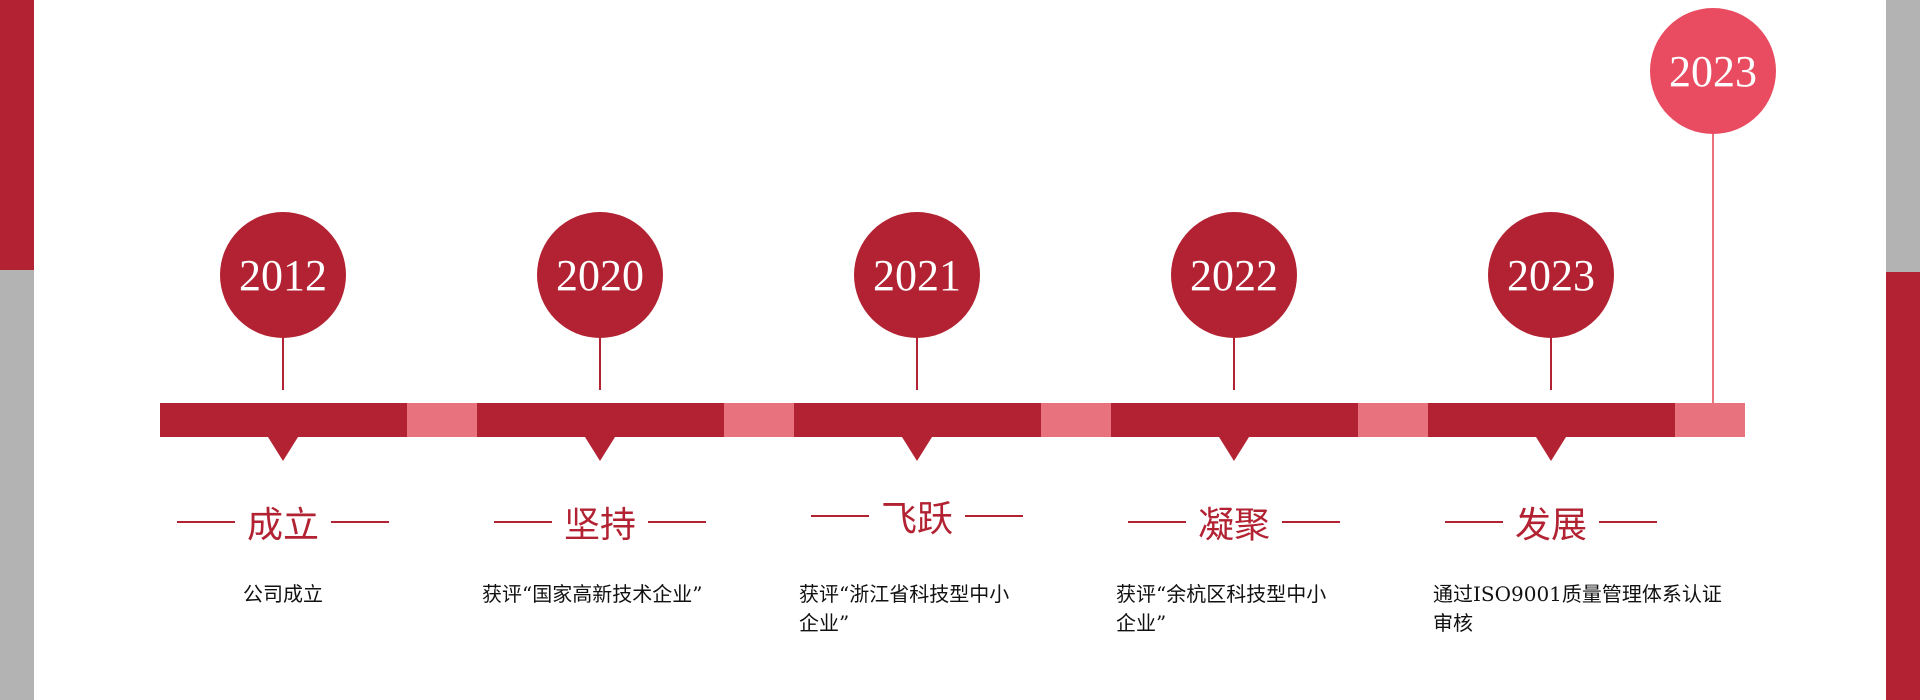  What do you see at coordinates (1903, 136) in the screenshot?
I see `right-accent-gray` at bounding box center [1903, 136].